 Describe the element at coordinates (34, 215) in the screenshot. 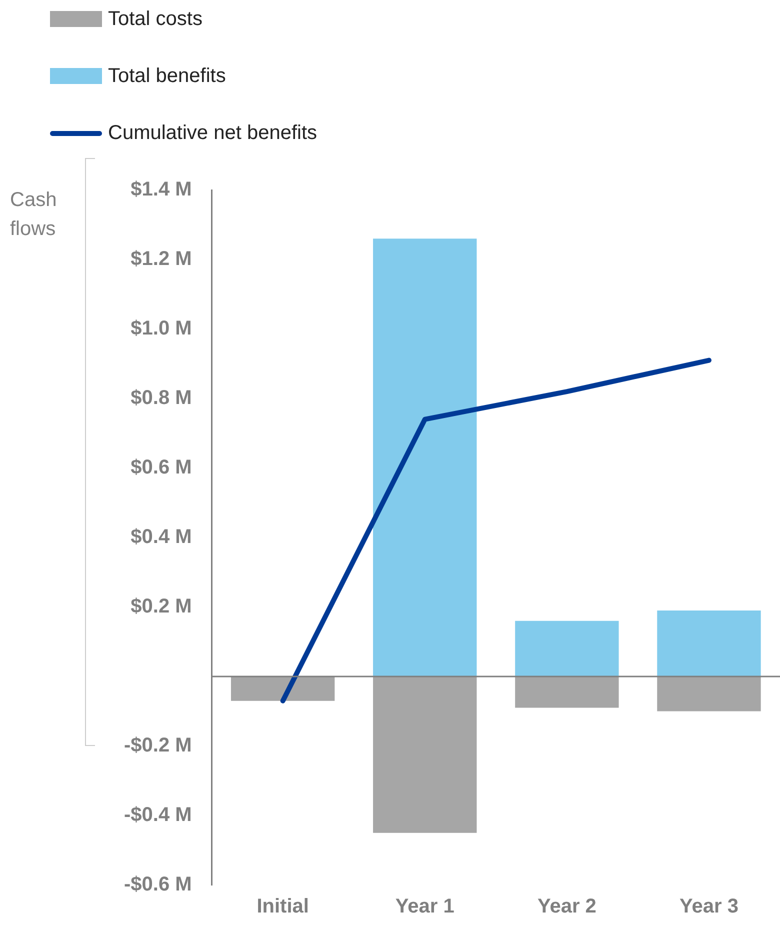

I see `y-axis-title: Cash flows` at that location.